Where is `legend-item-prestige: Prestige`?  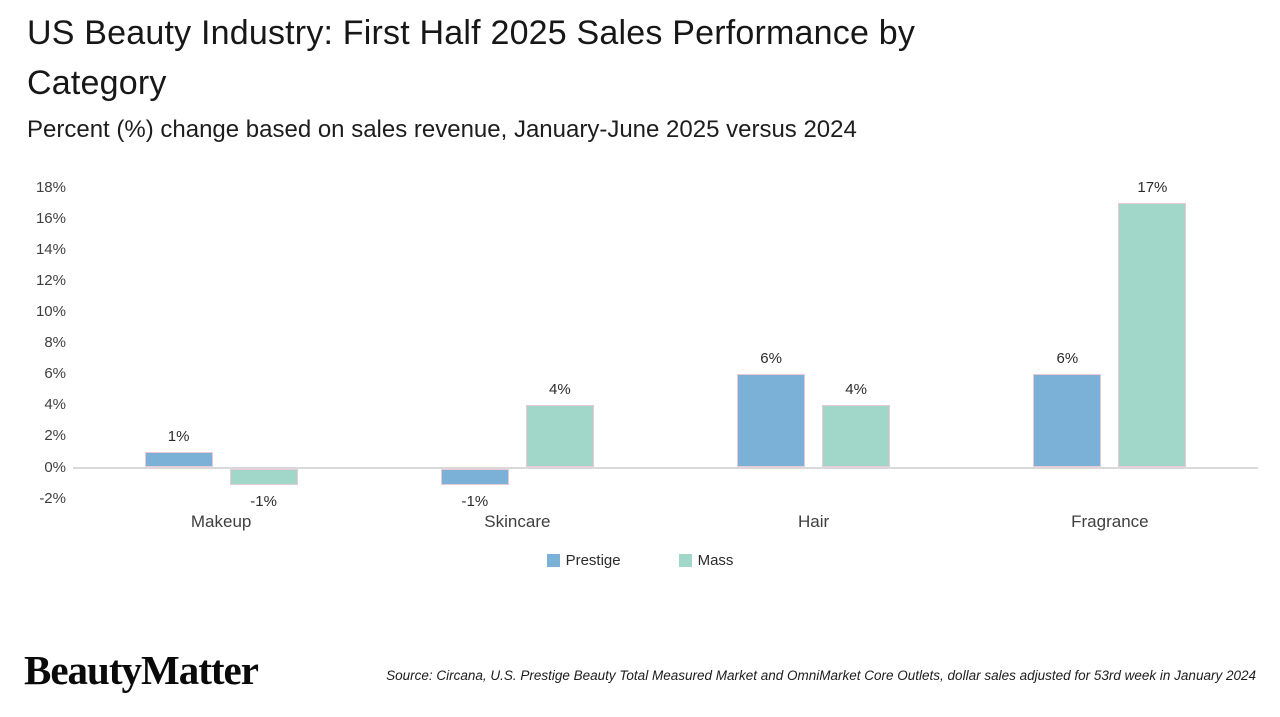 legend-item-prestige: Prestige is located at coordinates (583, 560).